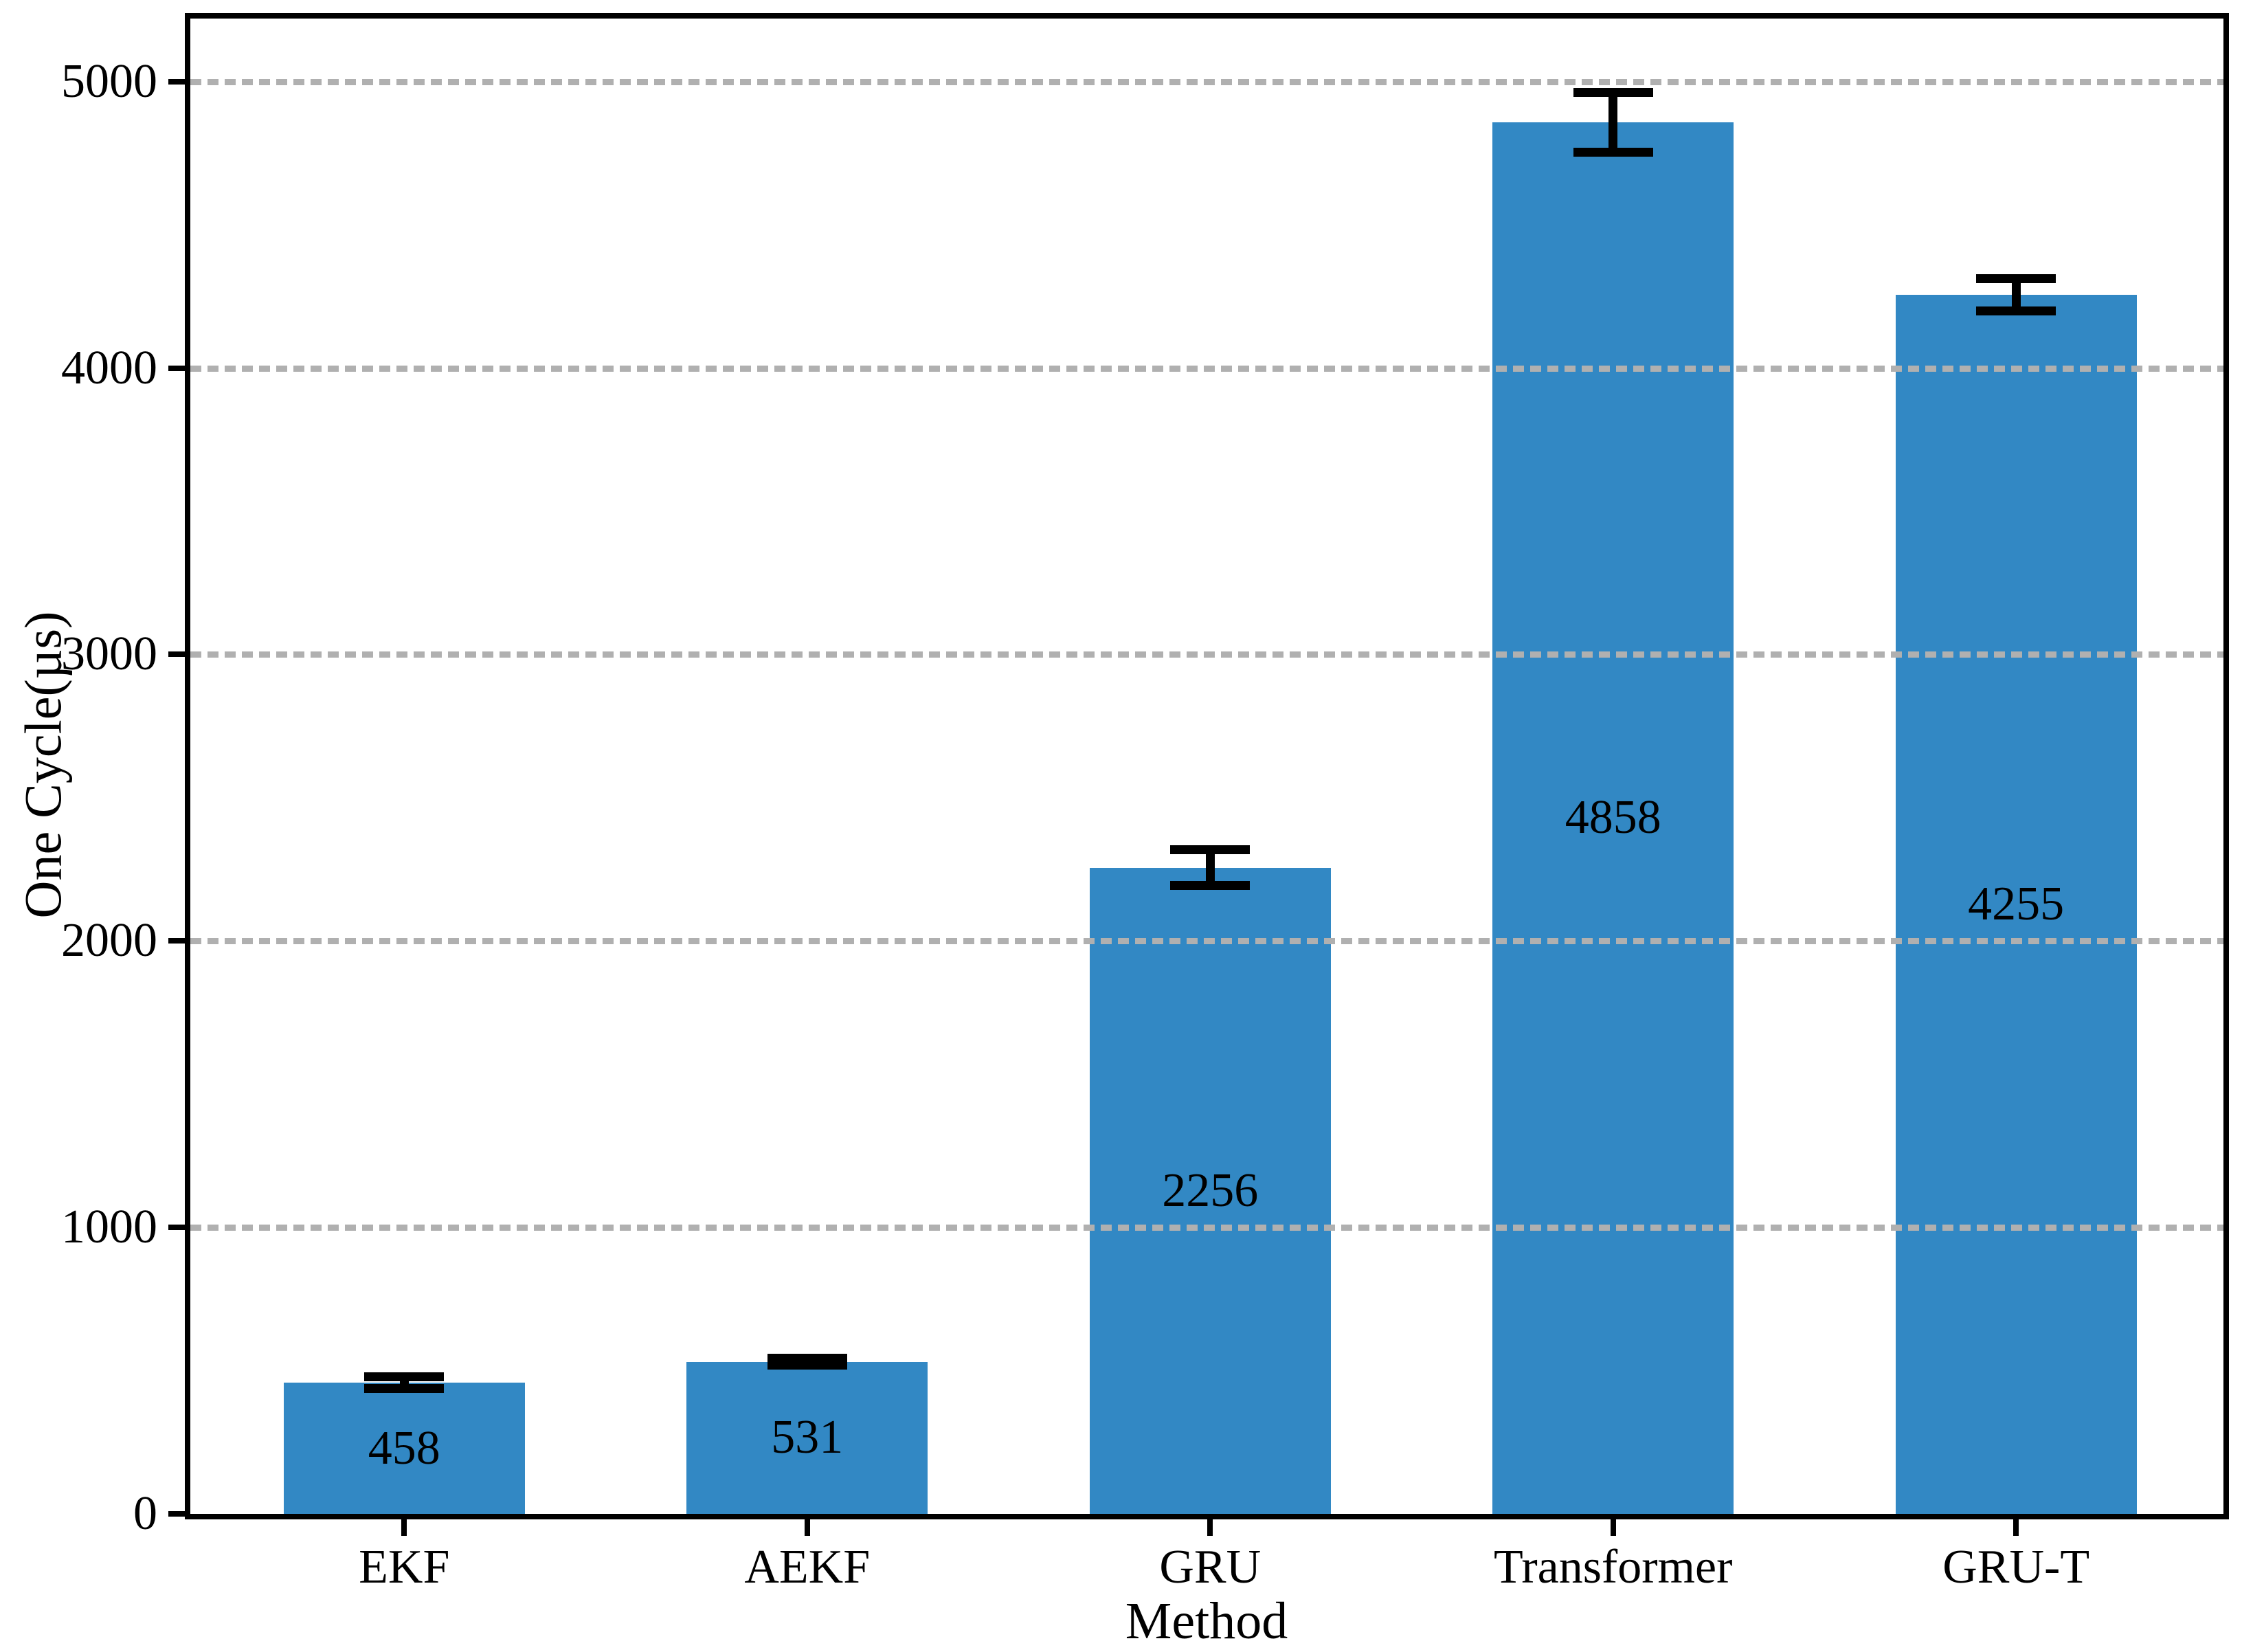  I want to click on bar-transformer, so click(1613, 818).